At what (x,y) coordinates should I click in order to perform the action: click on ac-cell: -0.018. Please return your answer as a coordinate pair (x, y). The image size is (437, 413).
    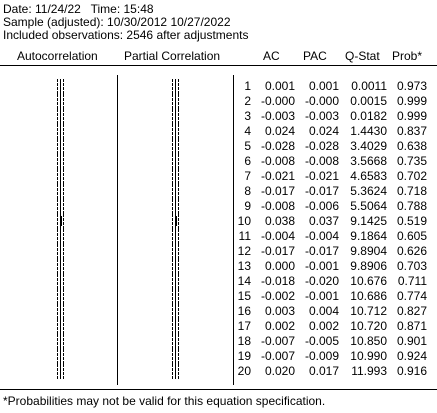
    Looking at the image, I should click on (277, 281).